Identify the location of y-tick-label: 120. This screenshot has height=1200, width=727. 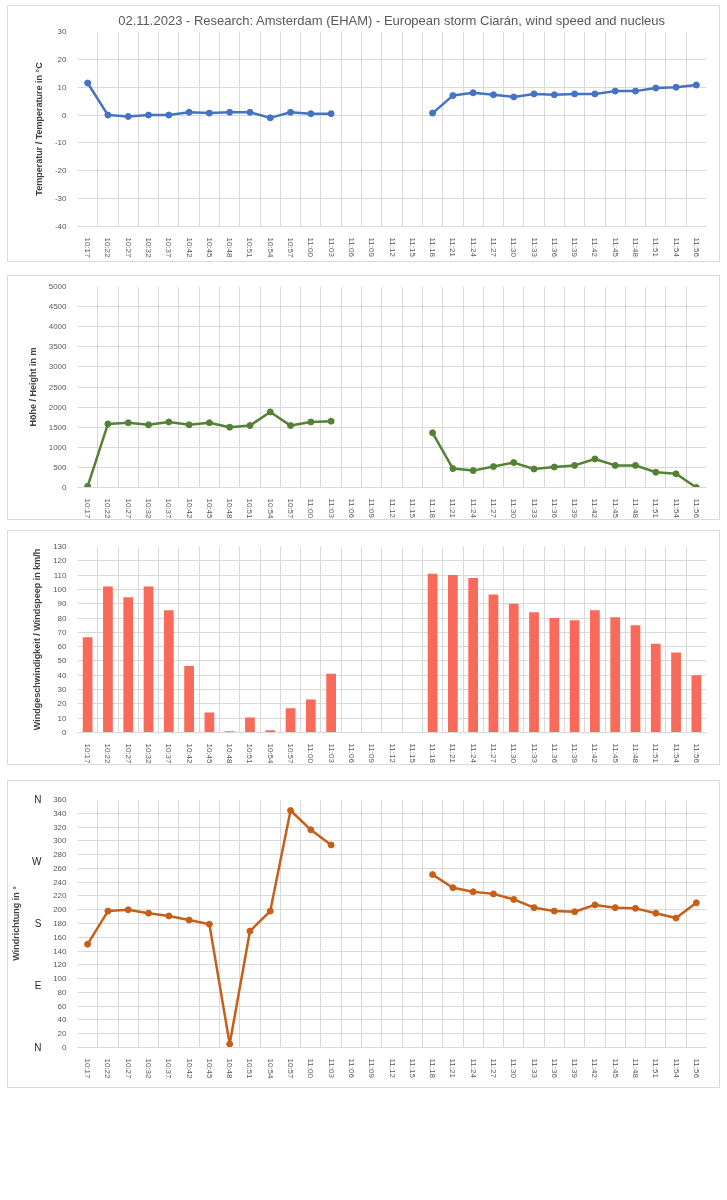
(60, 561).